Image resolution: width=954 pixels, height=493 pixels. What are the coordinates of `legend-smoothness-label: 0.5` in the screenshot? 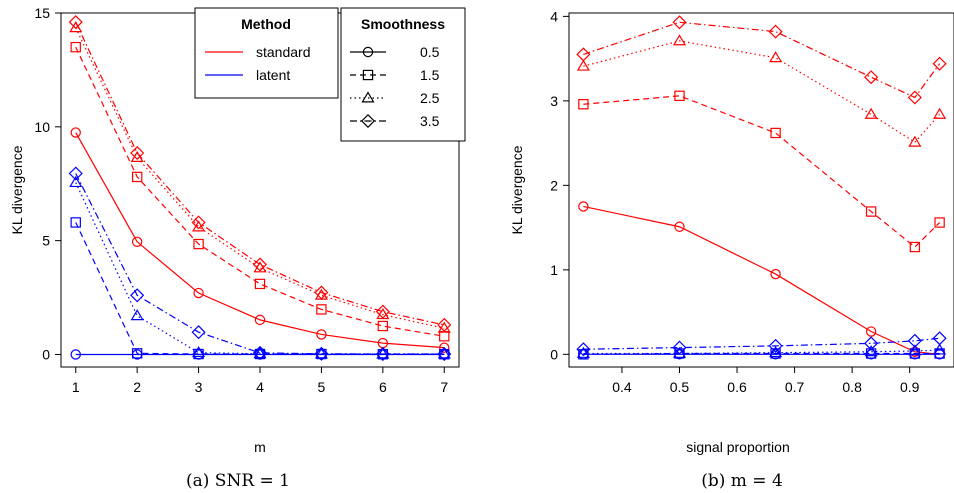 It's located at (430, 52).